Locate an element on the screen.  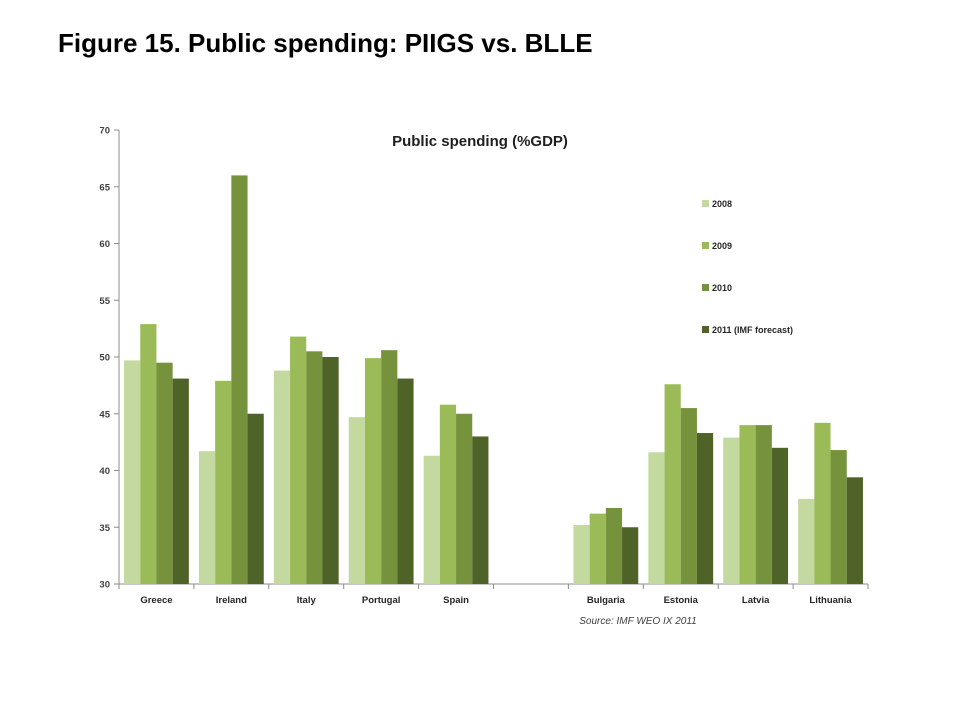
bar-lithuania-2010 is located at coordinates (838, 517).